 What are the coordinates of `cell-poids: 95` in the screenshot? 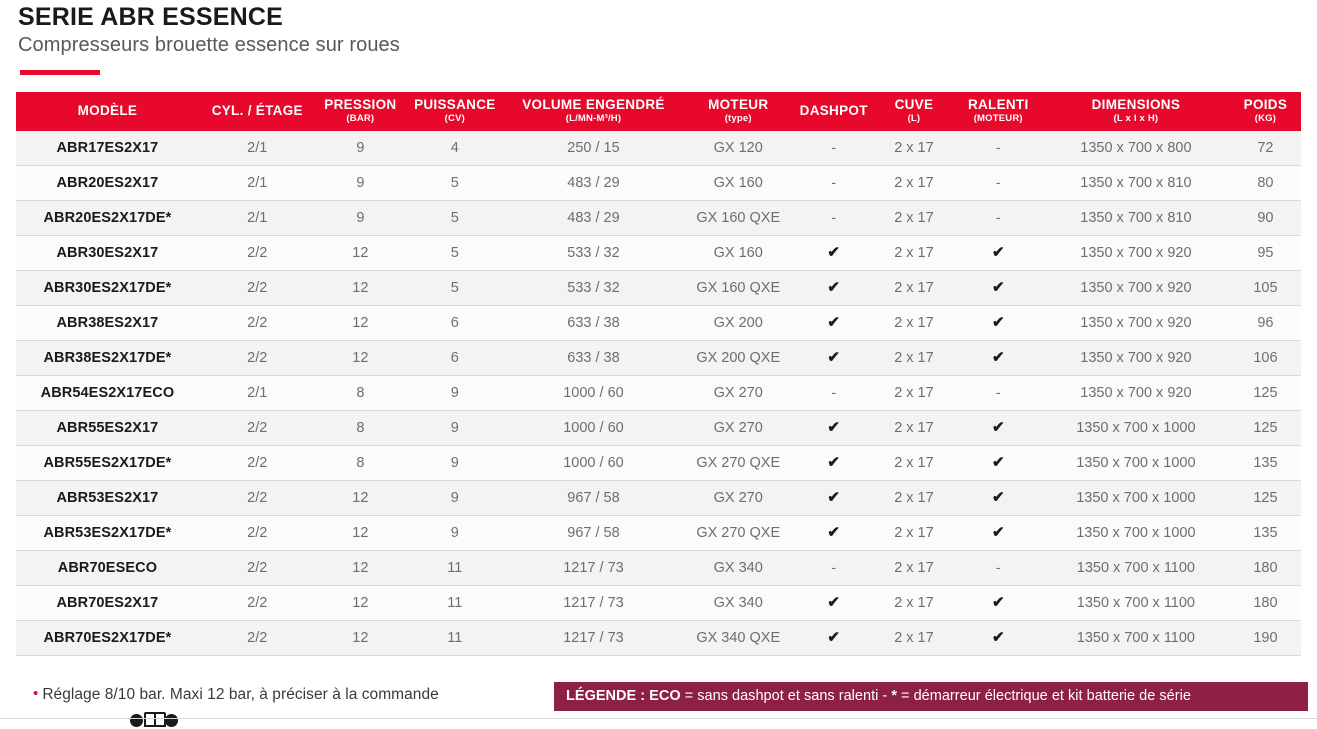 It's located at (1265, 253).